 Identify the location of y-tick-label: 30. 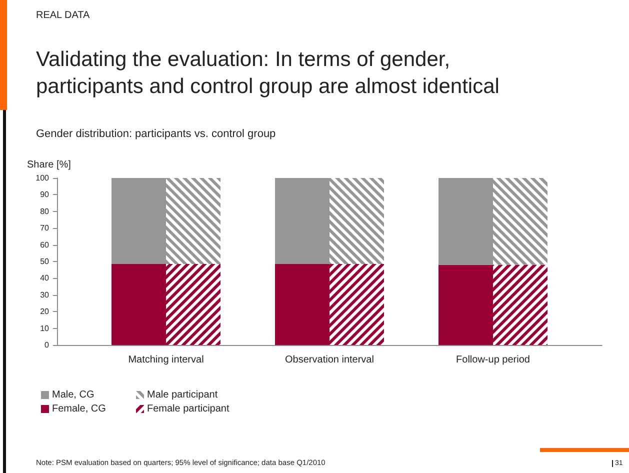
(45, 295).